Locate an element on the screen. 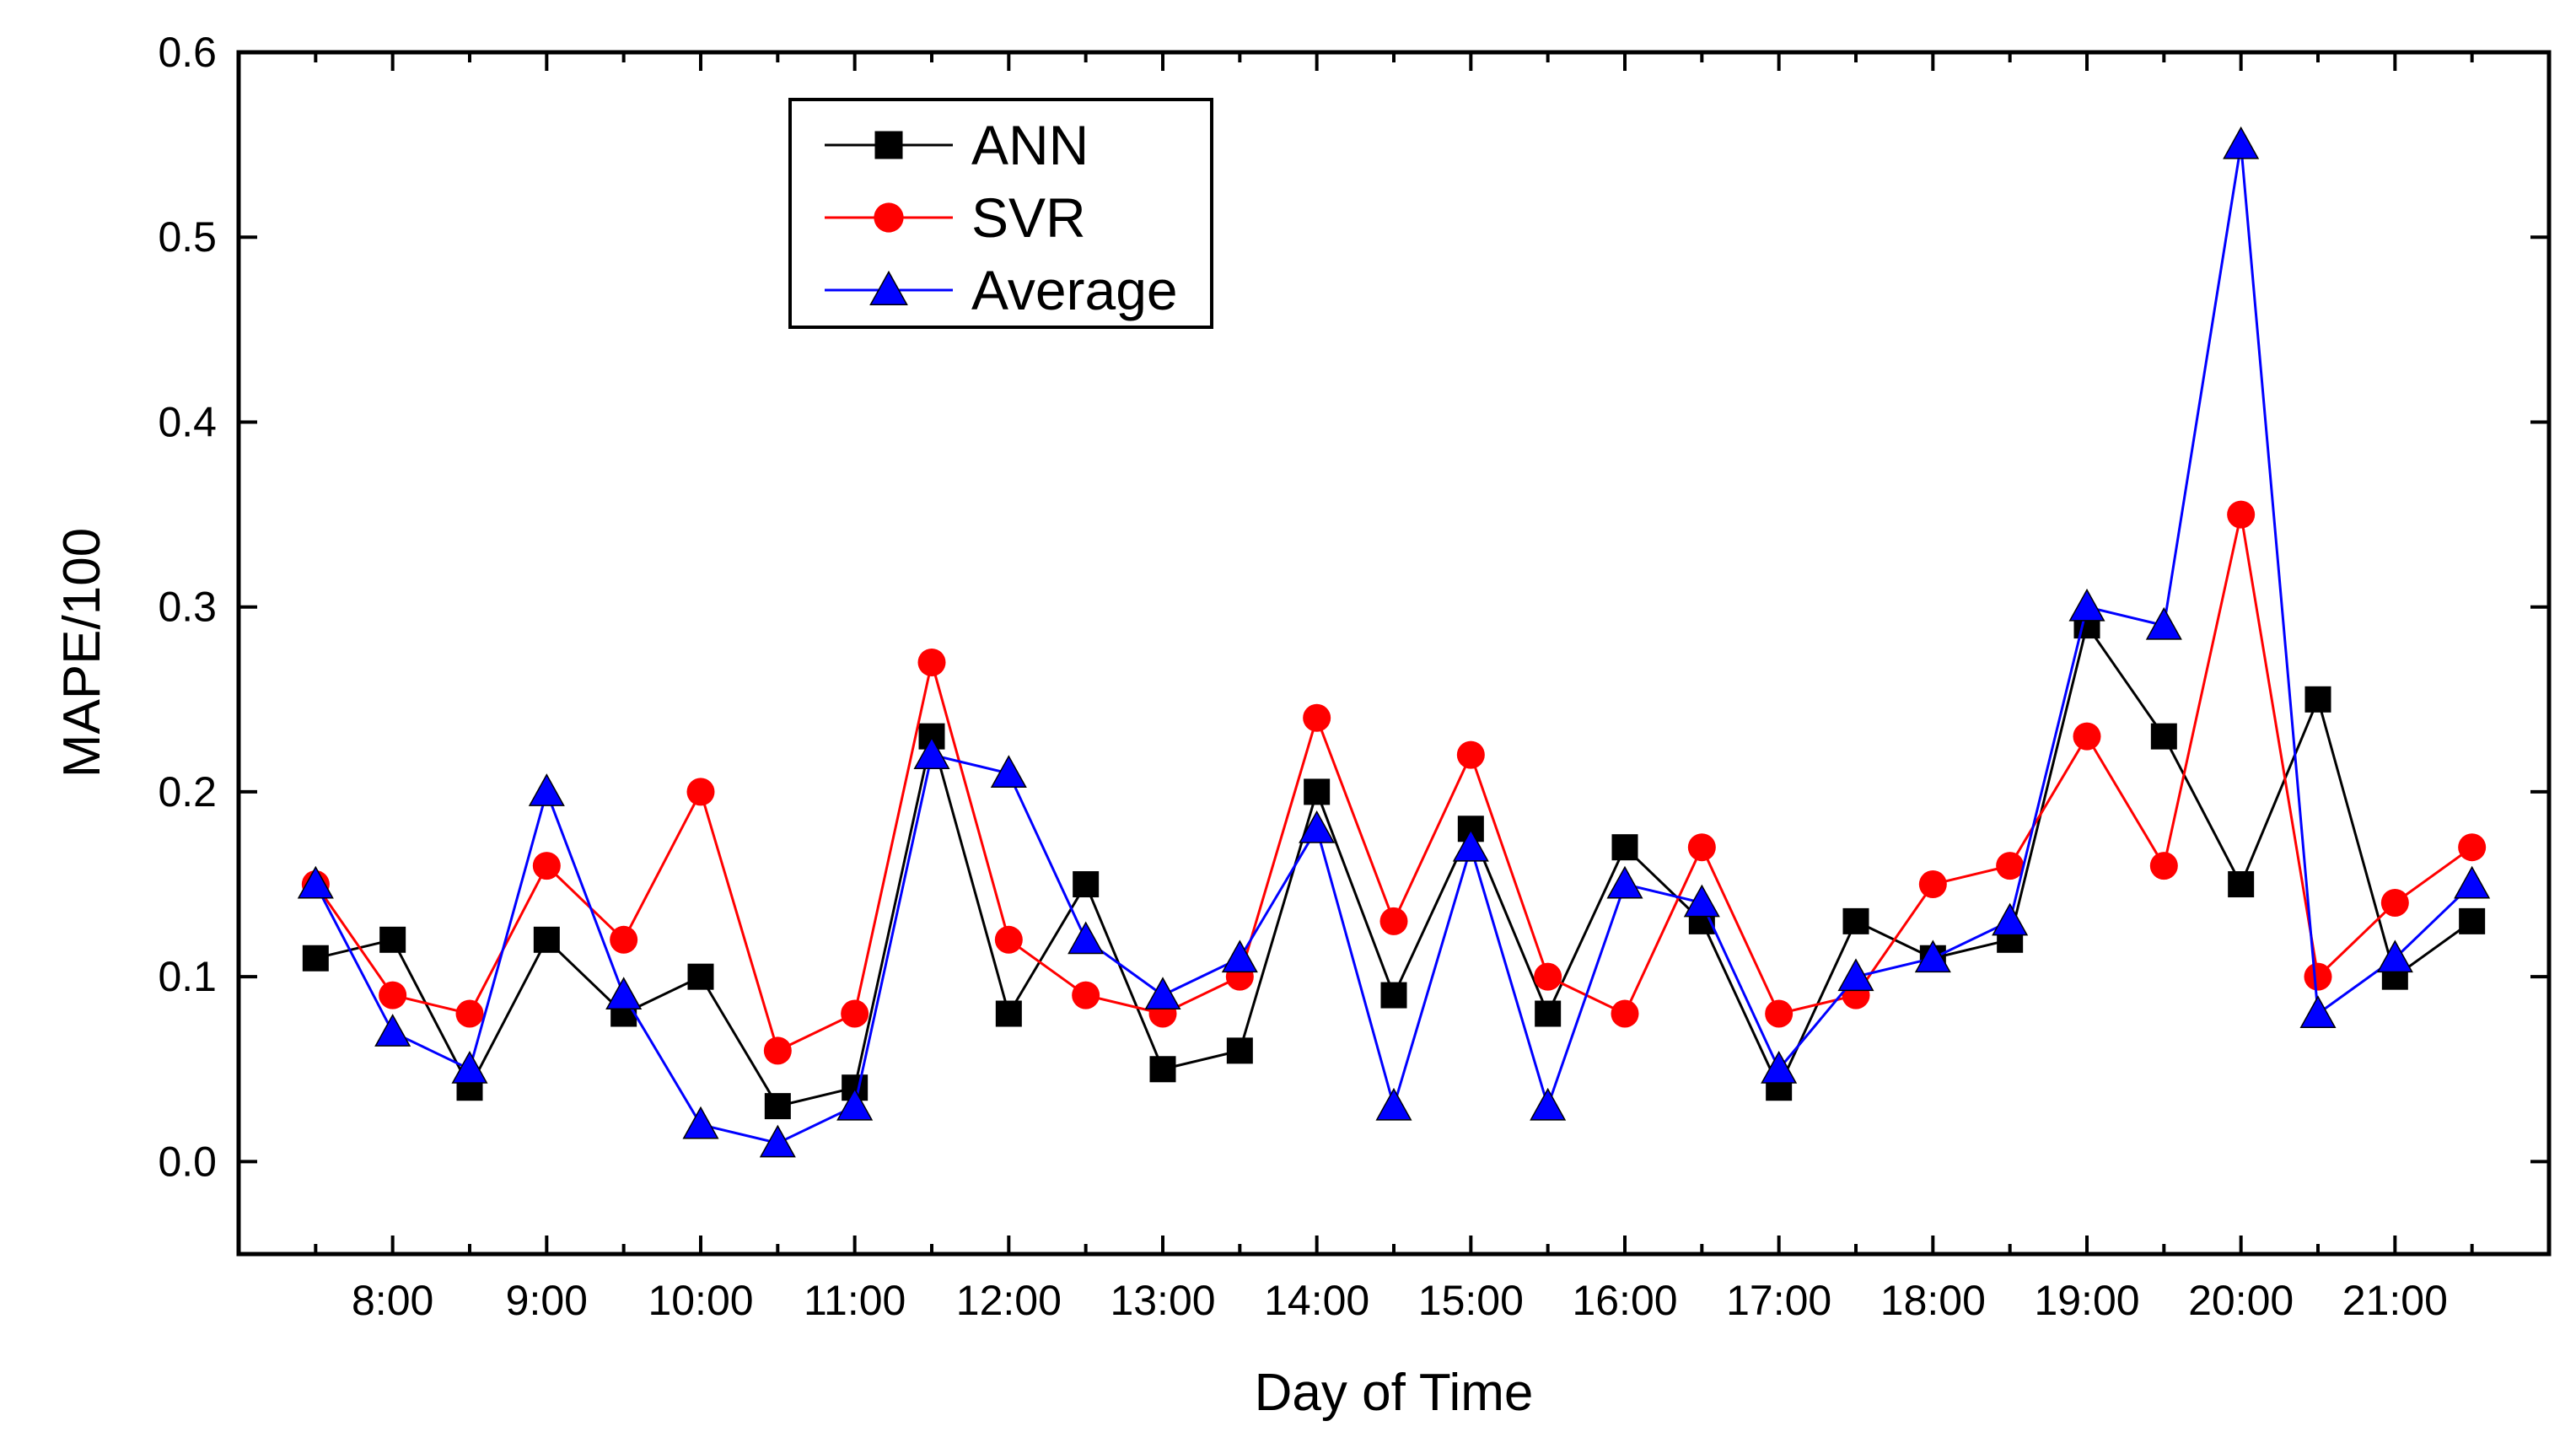  x-tick-label: 20:00 is located at coordinates (2241, 1300).